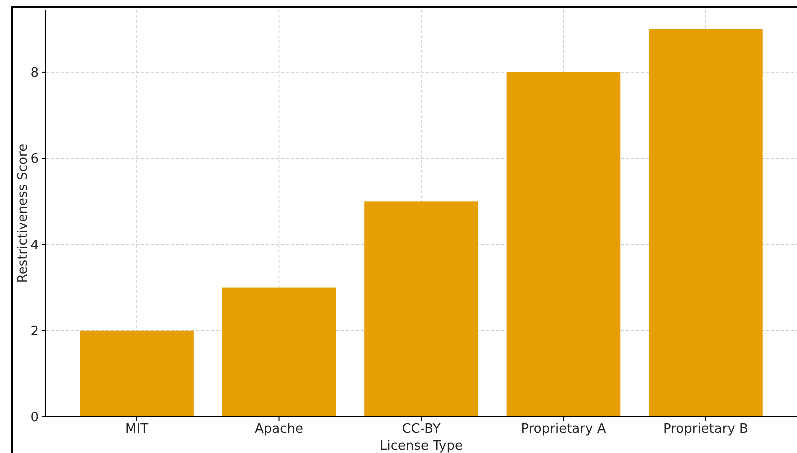  I want to click on x-tick-label: Proprietary A, so click(563, 429).